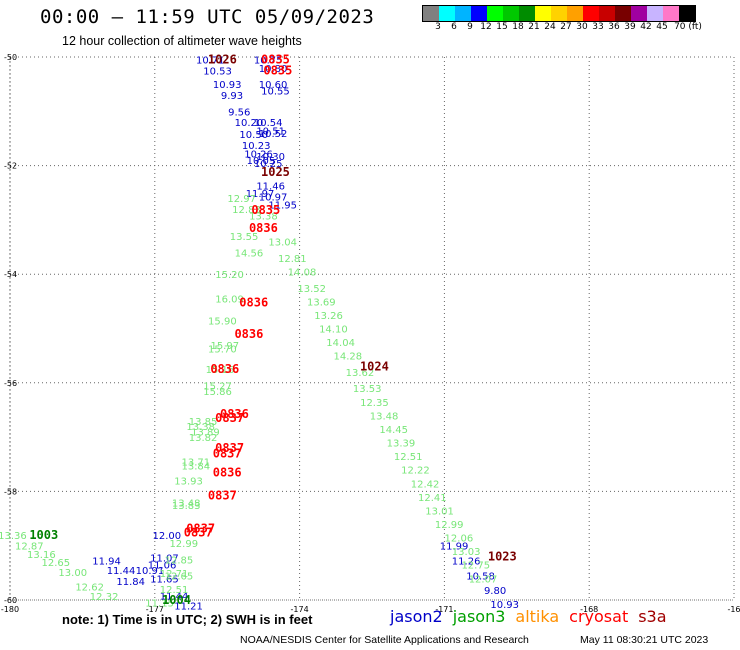 The image size is (740, 650). I want to click on data-label: 10.30, so click(270, 157).